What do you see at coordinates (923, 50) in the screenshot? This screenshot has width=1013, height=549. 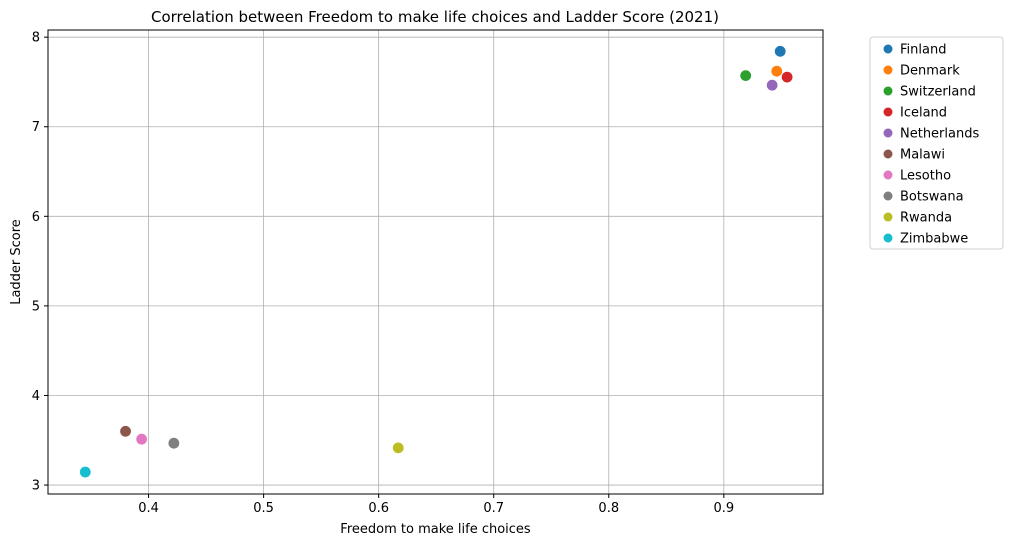 I see `legend-label: Finland` at bounding box center [923, 50].